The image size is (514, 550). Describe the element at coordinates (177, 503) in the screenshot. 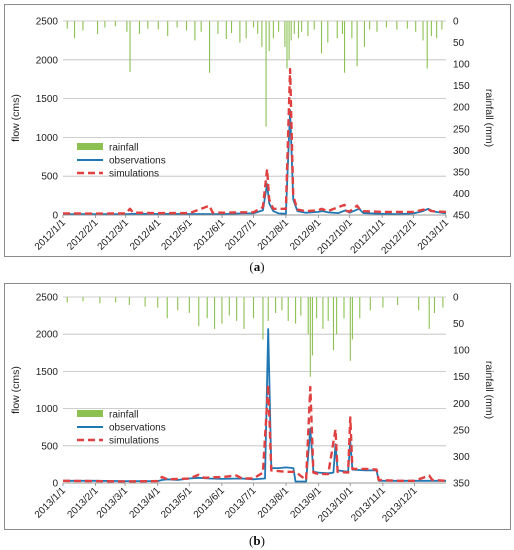

I see `x-tick-label: 2013/5/1` at that location.